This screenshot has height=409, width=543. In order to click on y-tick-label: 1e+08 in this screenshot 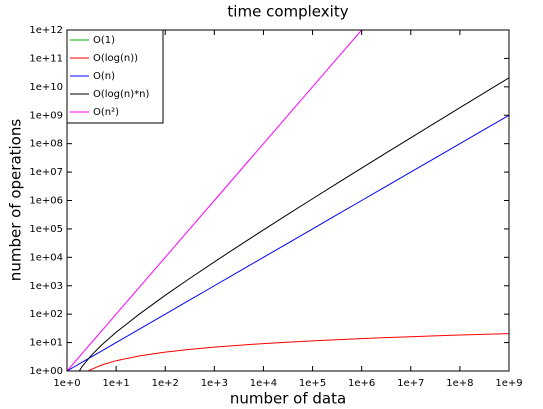, I will do `click(46, 144)`.